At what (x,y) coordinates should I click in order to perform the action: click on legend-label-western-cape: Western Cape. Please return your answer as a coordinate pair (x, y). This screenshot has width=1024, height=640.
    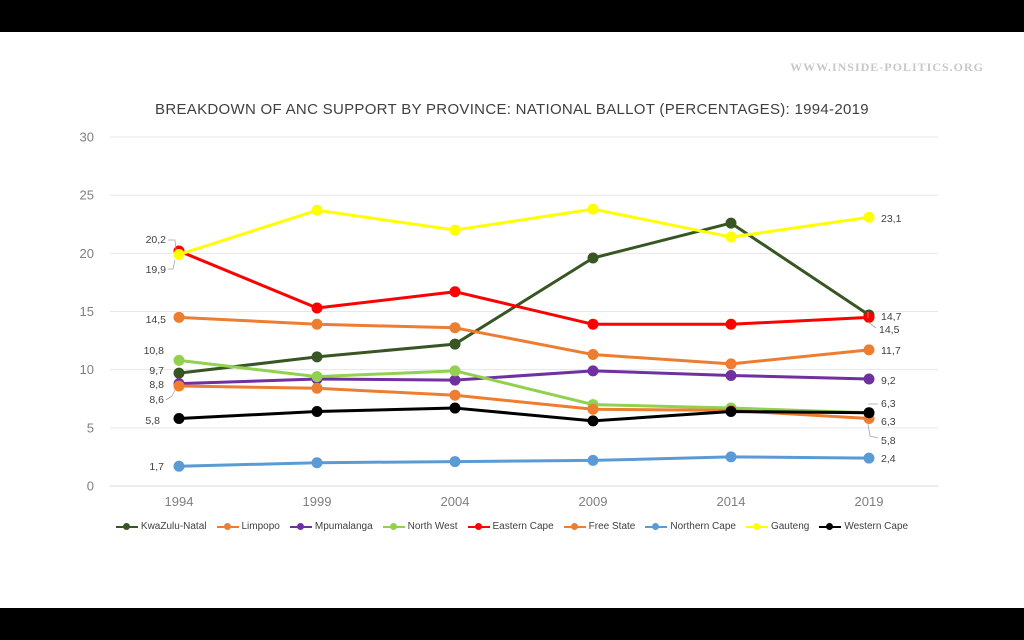
    Looking at the image, I should click on (876, 526).